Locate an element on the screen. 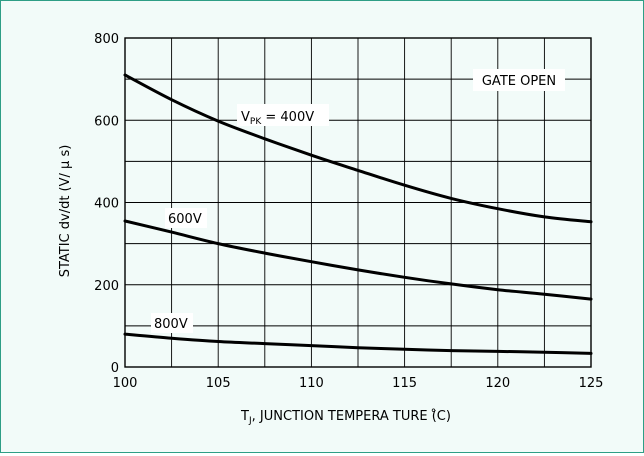  x-tick-label: 115 is located at coordinates (404, 383).